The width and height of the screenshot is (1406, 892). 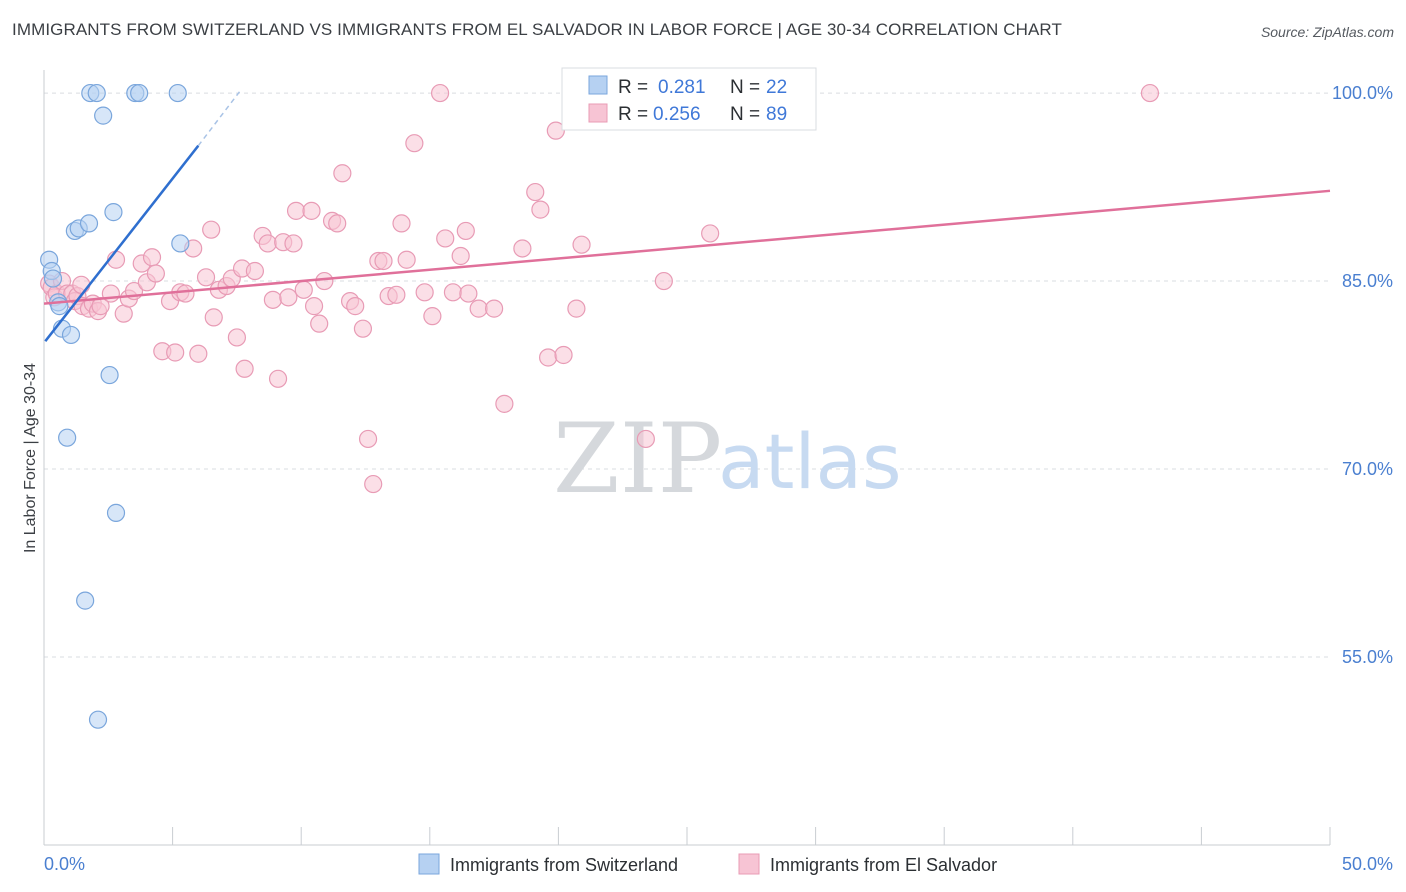 I want to click on watermark: ZIP atlas, so click(x=727, y=459).